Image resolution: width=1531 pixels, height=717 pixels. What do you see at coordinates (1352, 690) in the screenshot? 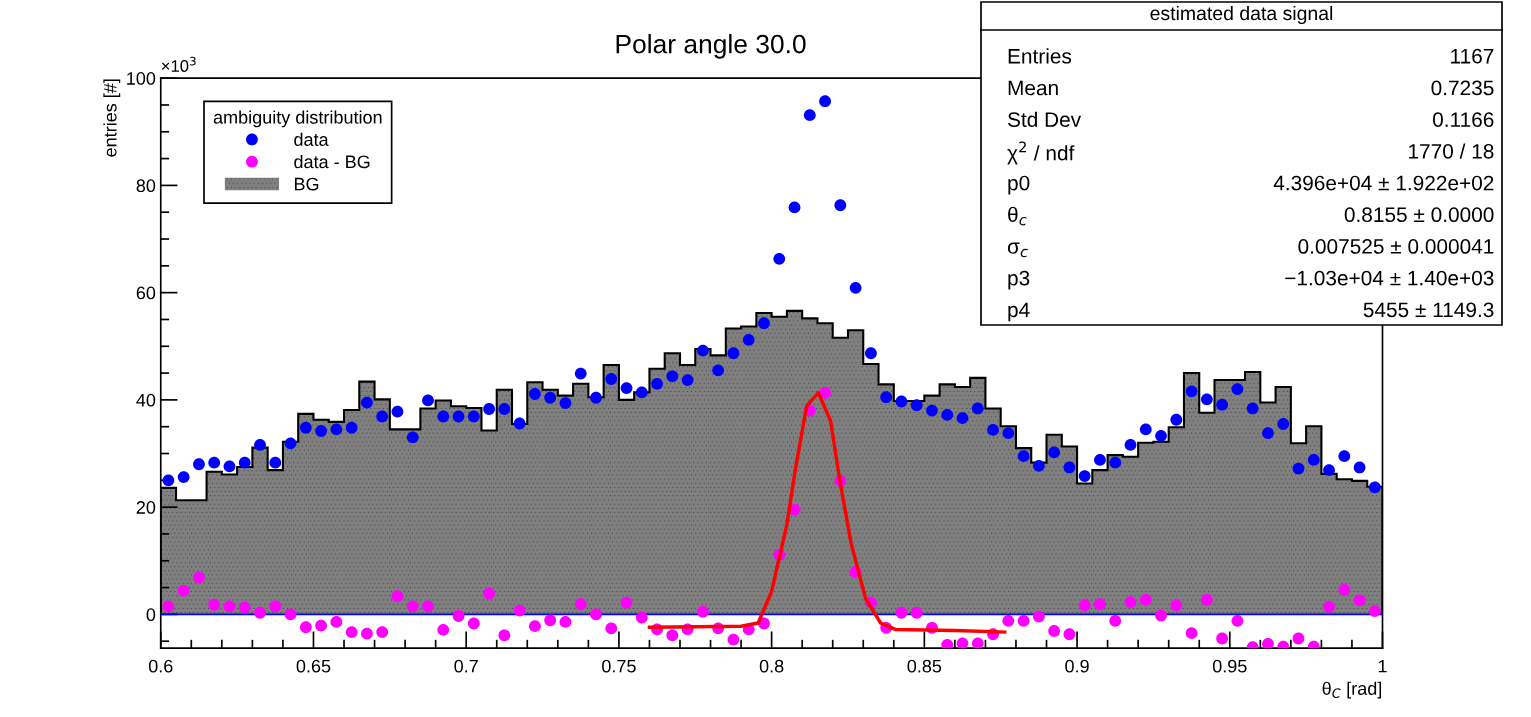
I see `x-axis-title: θ$_{C}$ [rad]` at bounding box center [1352, 690].